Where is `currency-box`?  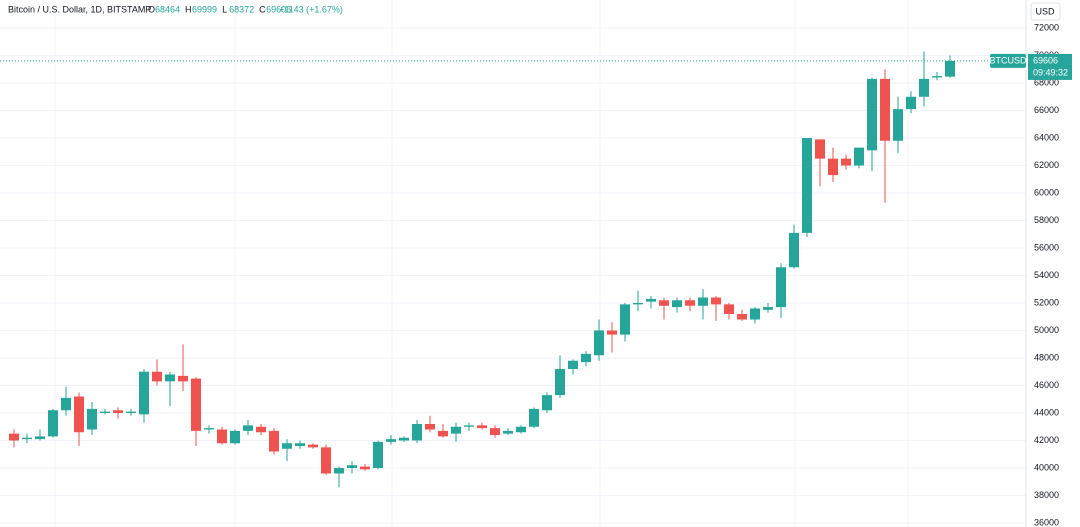
currency-box is located at coordinates (1045, 11).